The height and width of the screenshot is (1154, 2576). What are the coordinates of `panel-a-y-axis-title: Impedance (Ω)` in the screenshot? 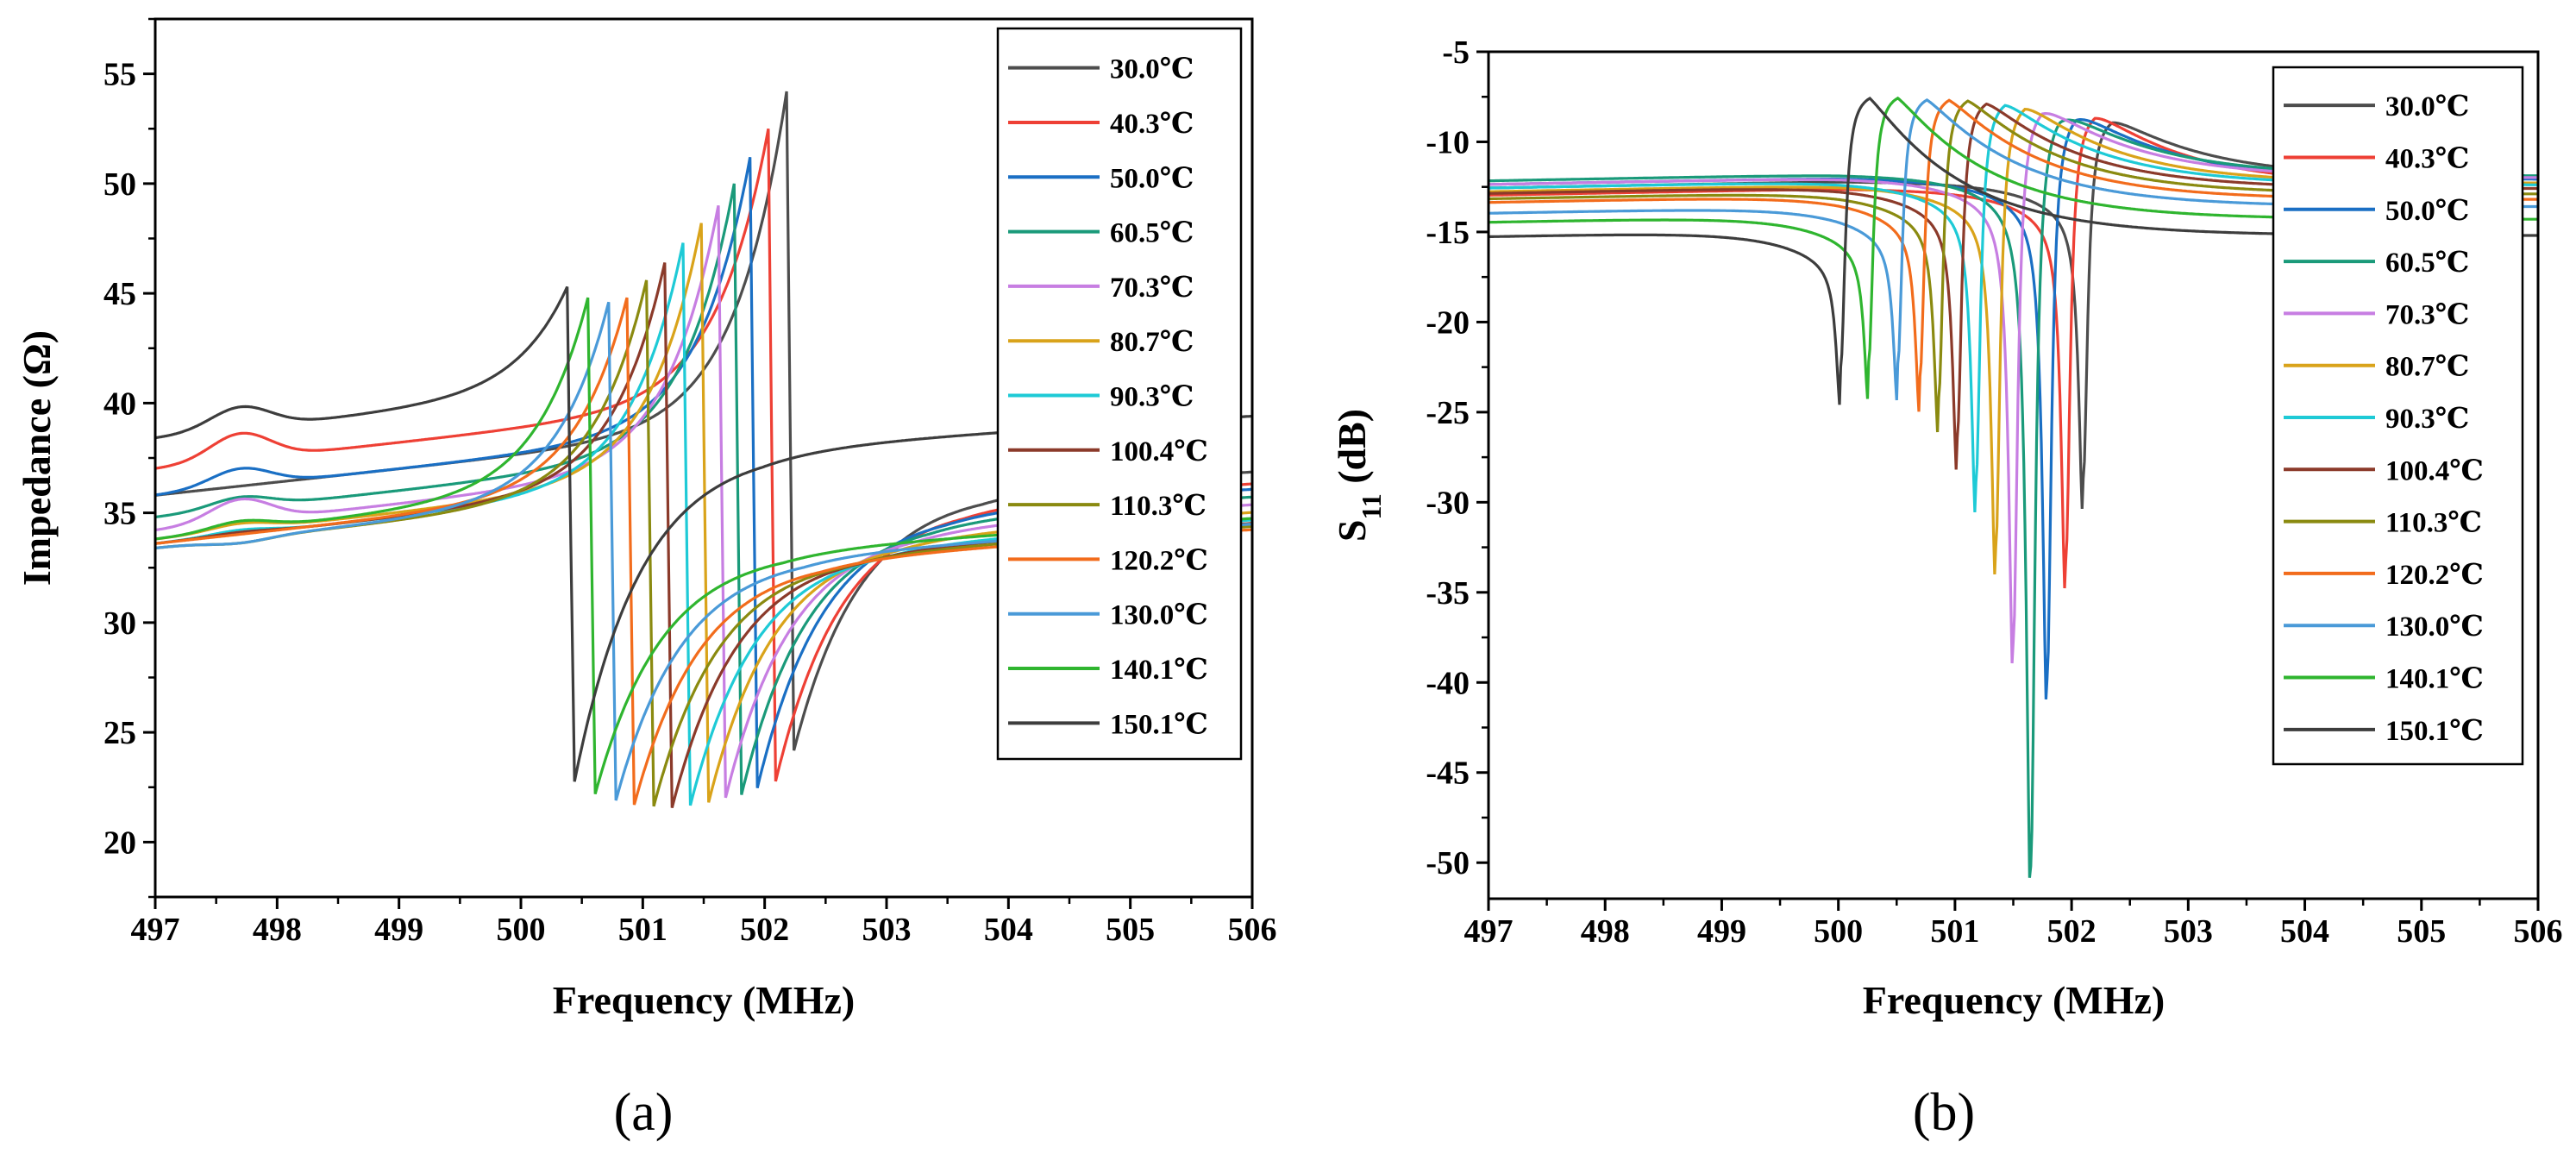 It's located at (37, 458).